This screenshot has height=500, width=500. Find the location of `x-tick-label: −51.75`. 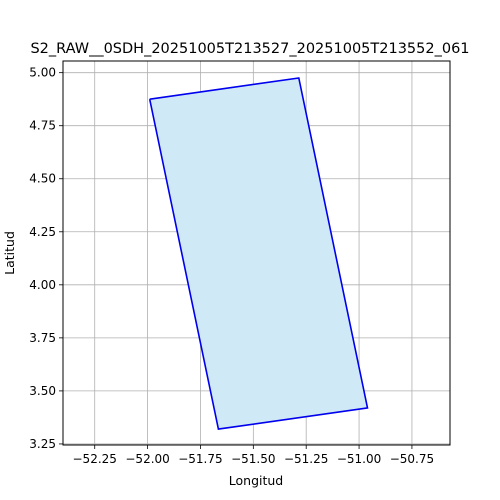

x-tick-label: −51.75 is located at coordinates (200, 459).